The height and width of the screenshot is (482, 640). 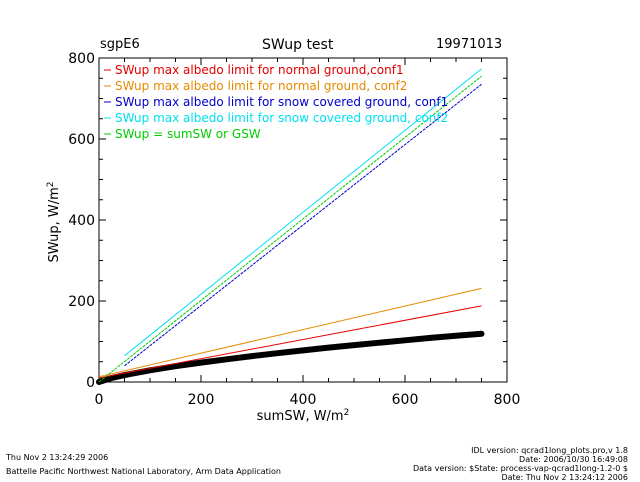 I want to click on x-tick-label: 800, so click(x=507, y=400).